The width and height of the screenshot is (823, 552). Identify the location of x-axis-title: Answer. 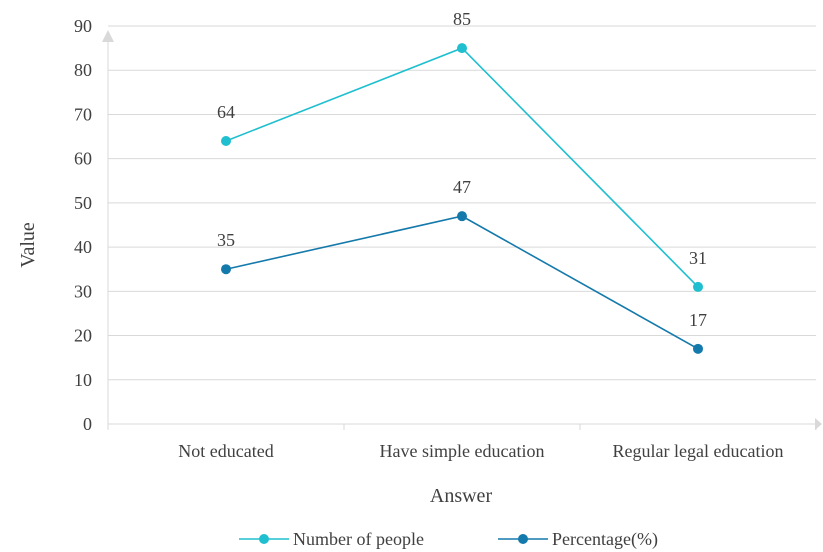
(461, 496).